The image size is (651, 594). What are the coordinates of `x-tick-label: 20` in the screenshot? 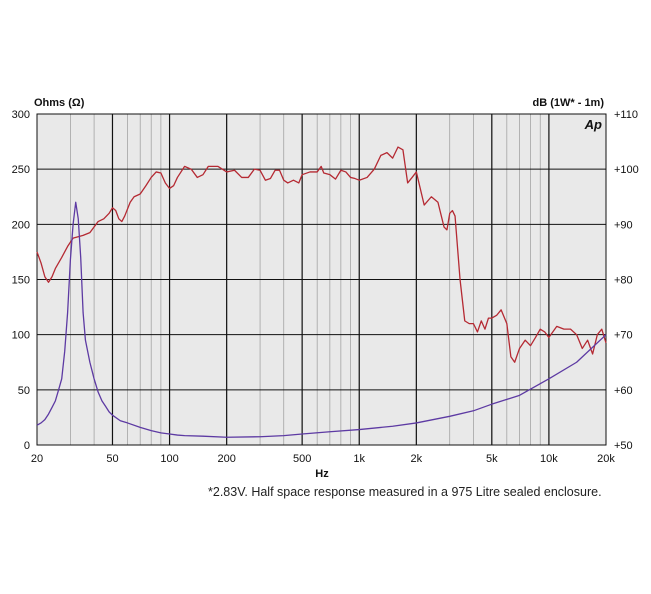 It's located at (37, 459).